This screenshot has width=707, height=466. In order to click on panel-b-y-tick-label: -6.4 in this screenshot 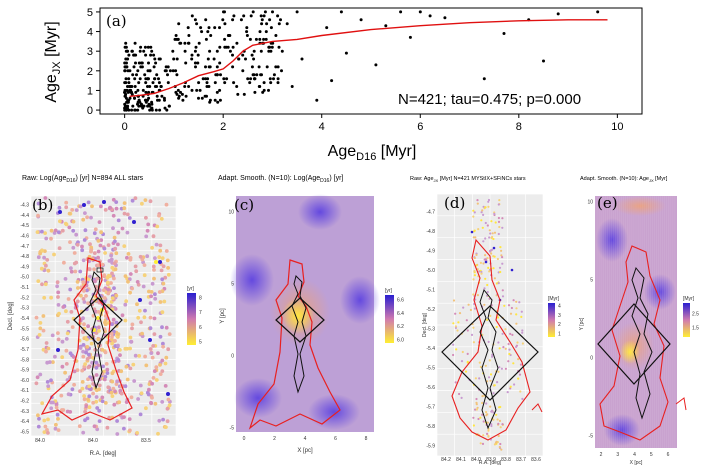, I will do `click(24, 422)`.